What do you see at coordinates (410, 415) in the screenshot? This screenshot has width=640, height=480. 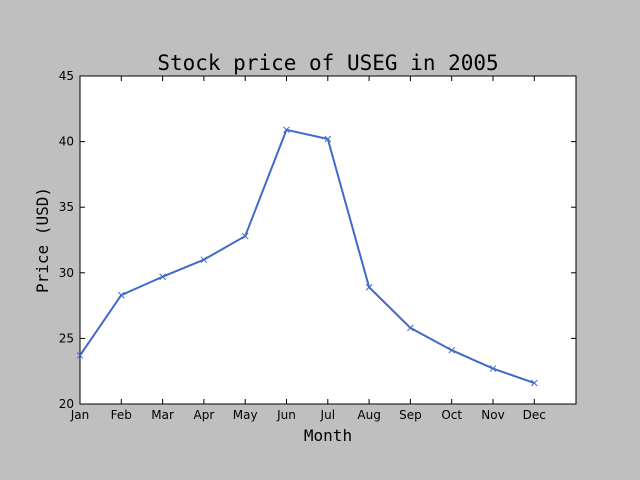 I see `x-tick-label: Sep` at bounding box center [410, 415].